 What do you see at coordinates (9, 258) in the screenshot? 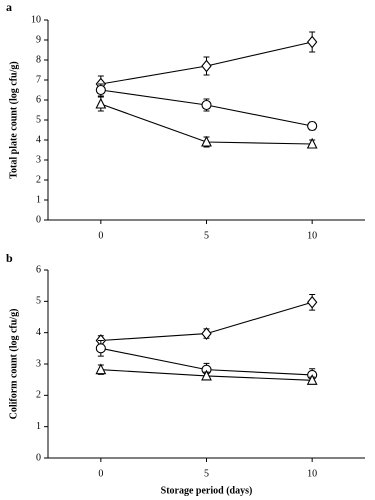
I see `panel-label: b` at bounding box center [9, 258].